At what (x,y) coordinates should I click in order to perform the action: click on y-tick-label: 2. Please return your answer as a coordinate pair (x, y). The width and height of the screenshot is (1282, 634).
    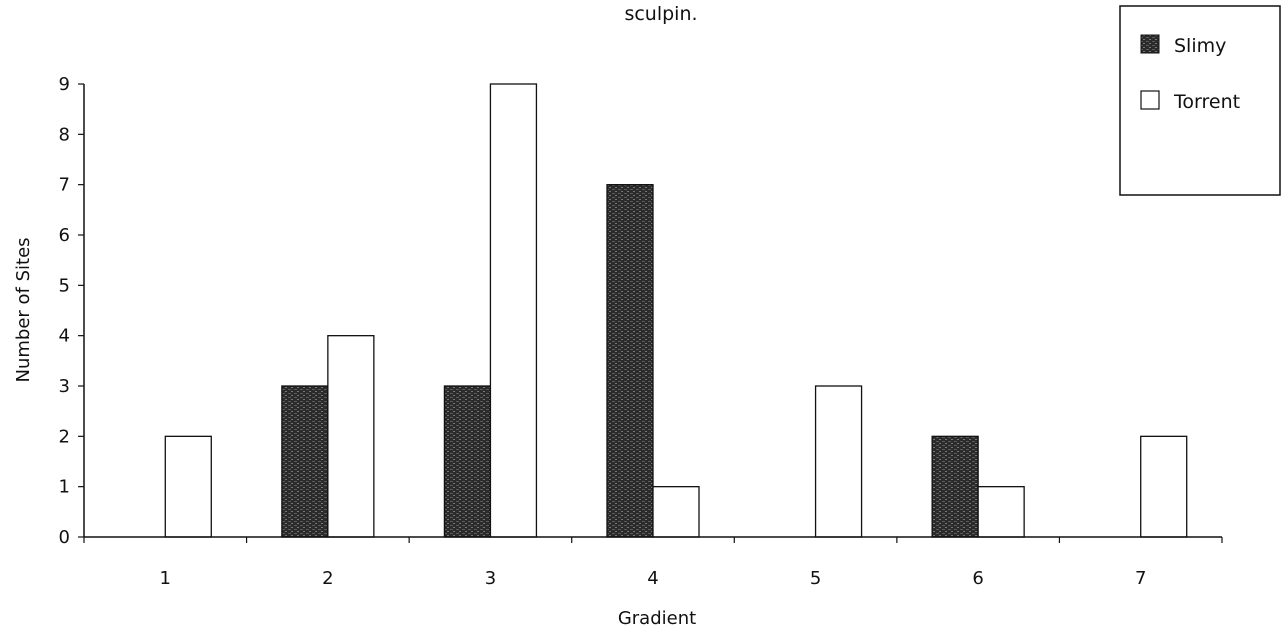
    Looking at the image, I should click on (64, 436).